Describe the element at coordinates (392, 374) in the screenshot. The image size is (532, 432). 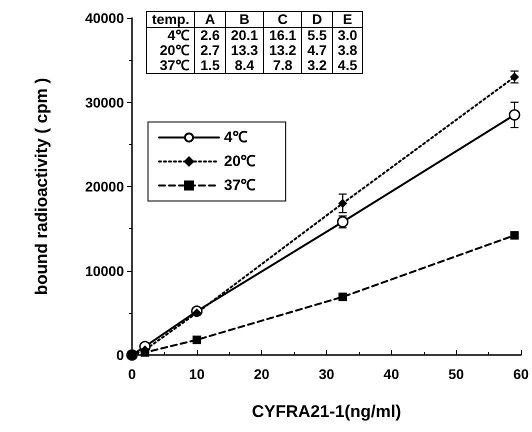
I see `x-tick-label: 40` at that location.